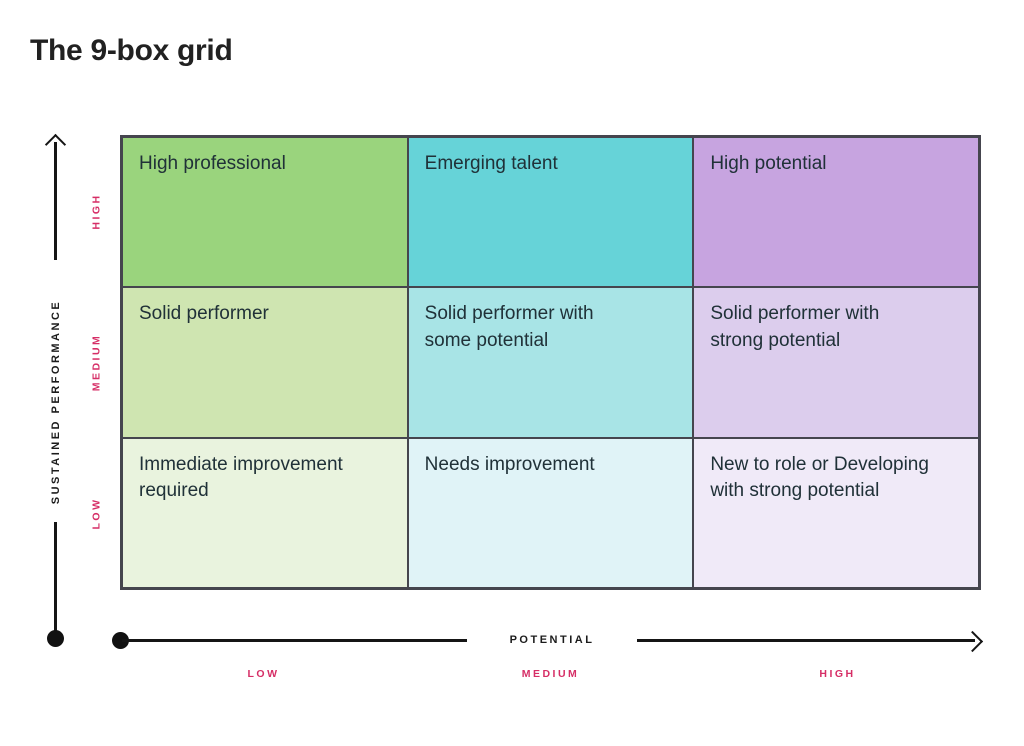 The height and width of the screenshot is (746, 1024). I want to click on grid-cell: Immediate improvement required, so click(265, 512).